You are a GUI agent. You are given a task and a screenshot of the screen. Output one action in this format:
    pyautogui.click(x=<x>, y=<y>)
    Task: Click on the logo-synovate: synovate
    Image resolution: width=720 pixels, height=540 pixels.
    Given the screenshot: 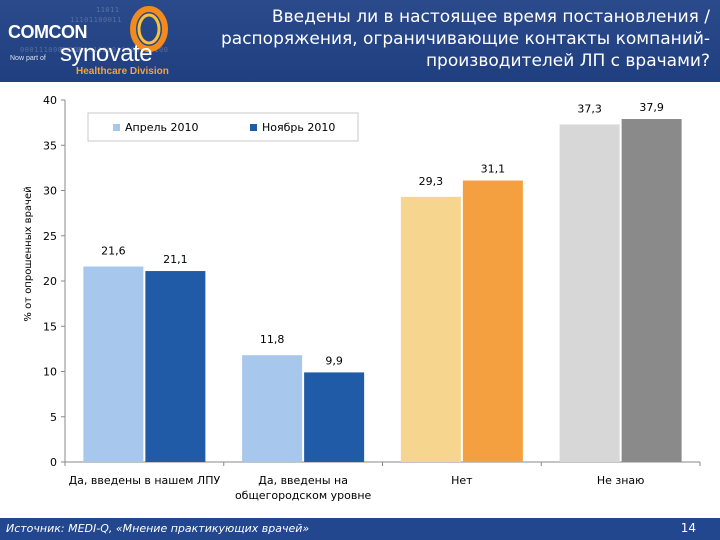 What is the action you would take?
    pyautogui.click(x=106, y=53)
    